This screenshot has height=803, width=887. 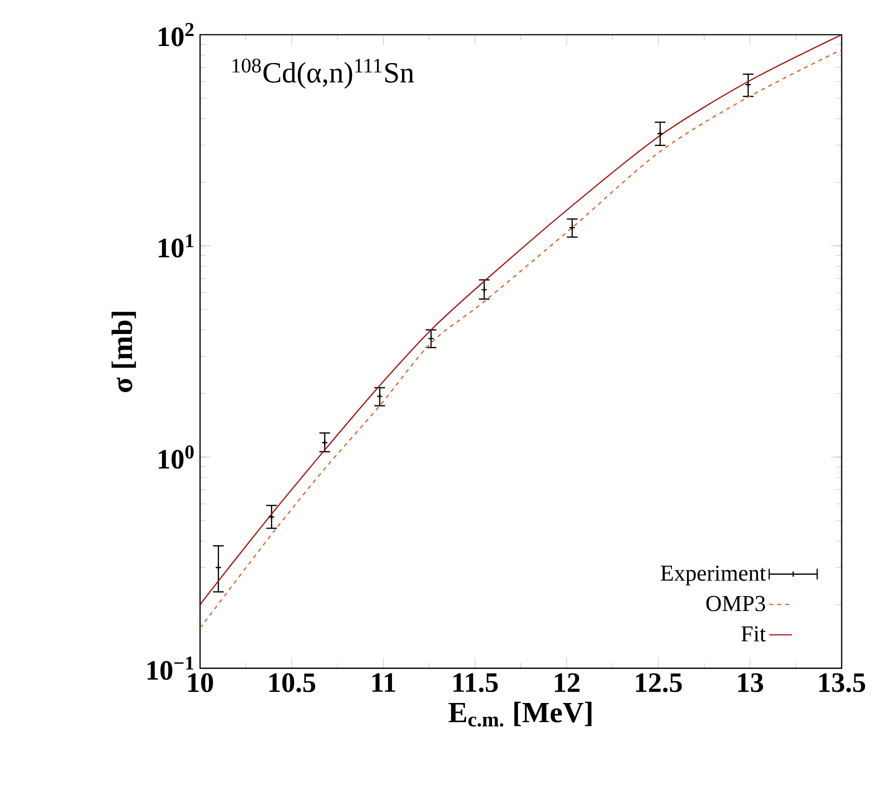 I want to click on x-tick-label: 13, so click(x=751, y=682).